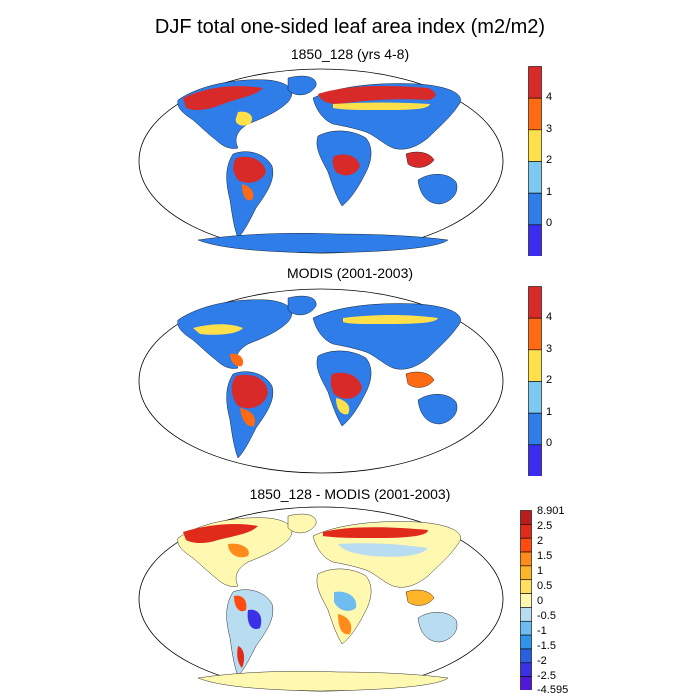 The image size is (700, 700). I want to click on panel-title: 1850_128 - MODIS (2001-2003), so click(350, 494).